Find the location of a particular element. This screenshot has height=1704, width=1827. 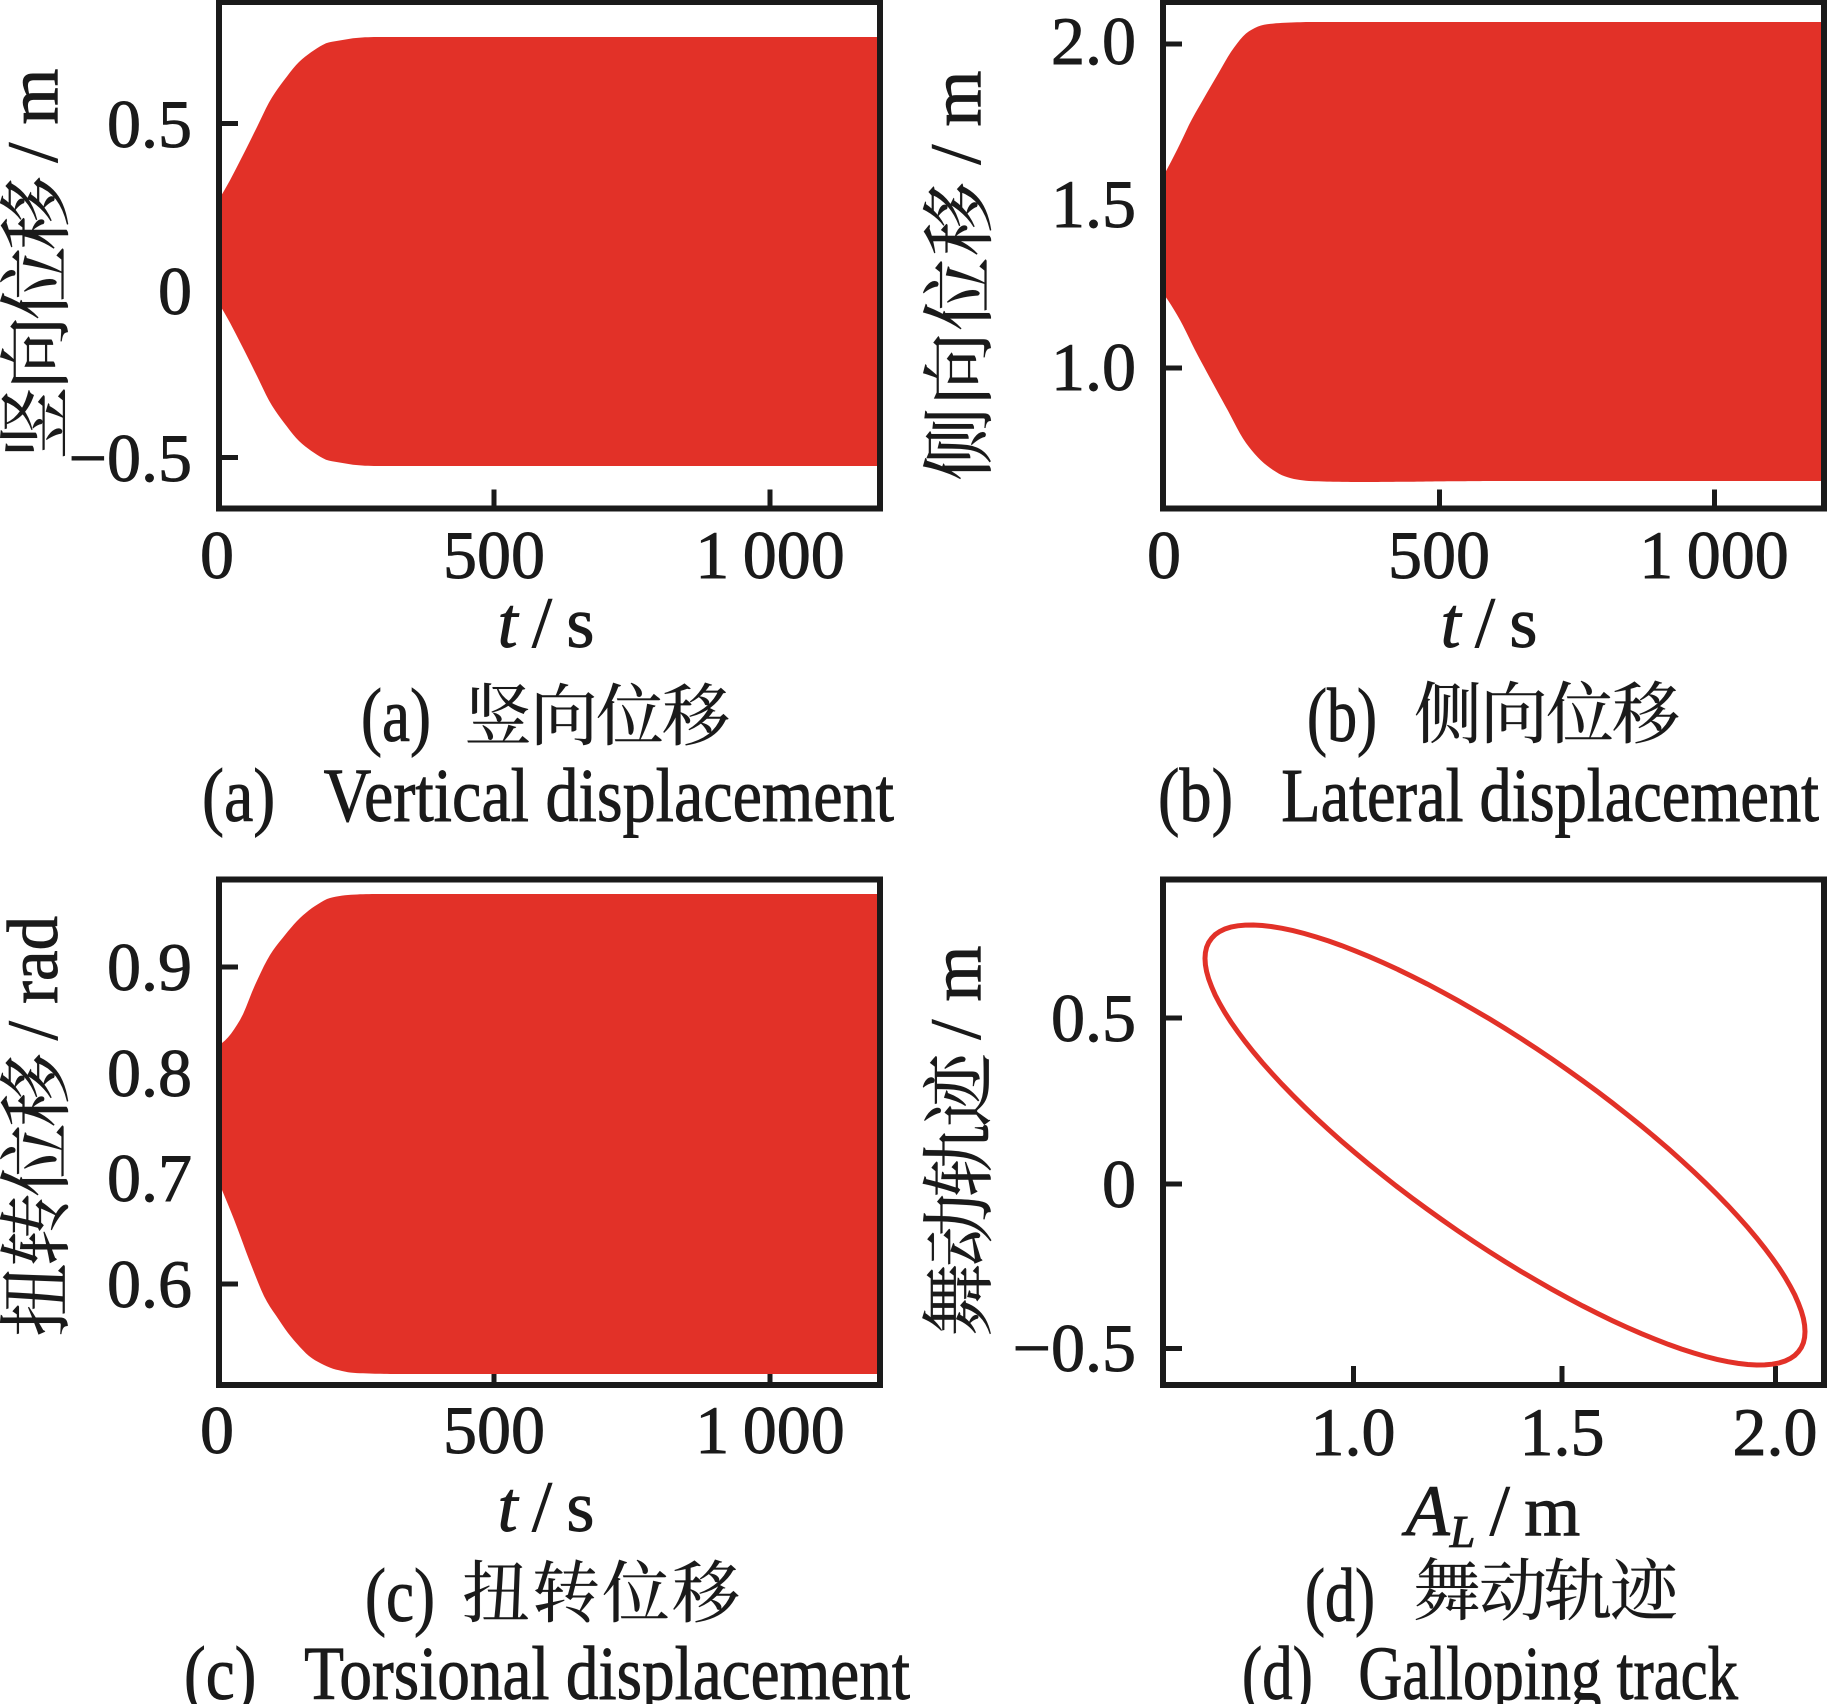

svg-text: (b) Lateral displacement is located at coordinates (1488, 796).